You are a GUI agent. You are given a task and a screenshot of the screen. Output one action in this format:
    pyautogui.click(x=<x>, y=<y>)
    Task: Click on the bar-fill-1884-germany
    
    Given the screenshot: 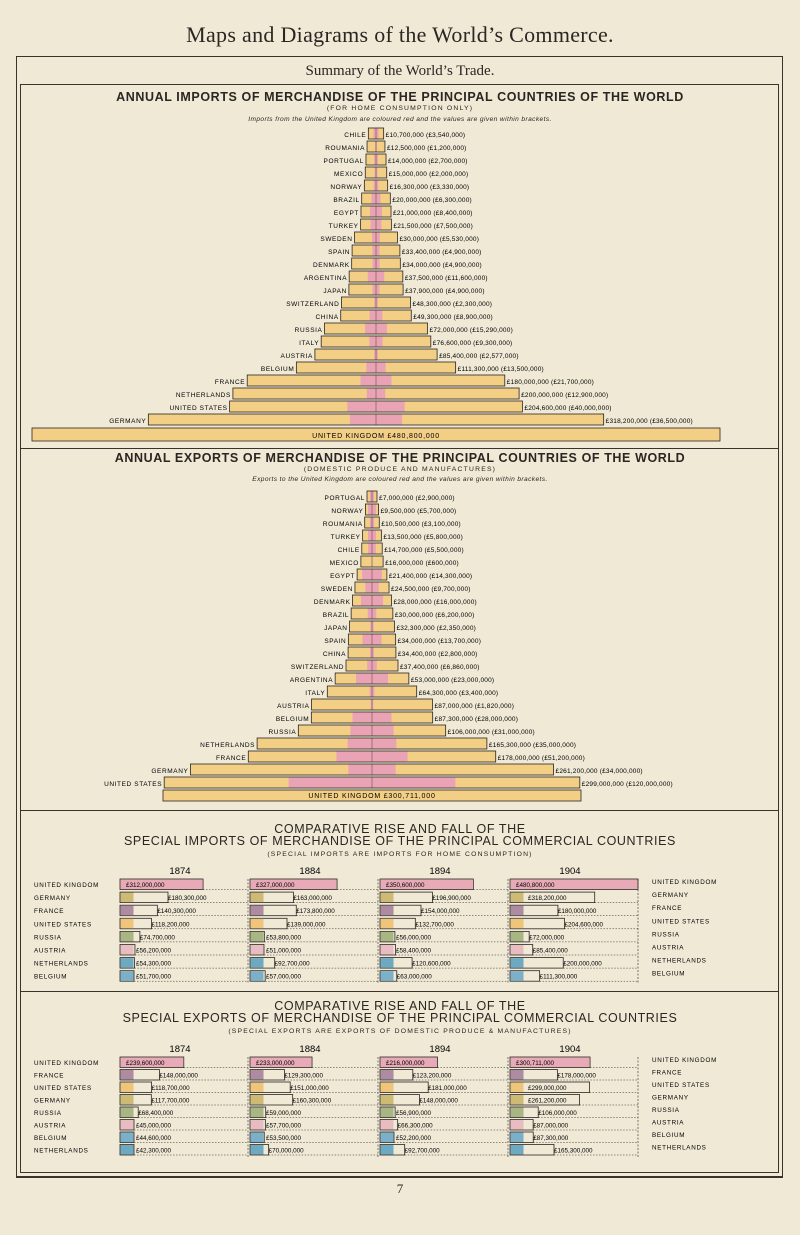 What is the action you would take?
    pyautogui.click(x=257, y=897)
    